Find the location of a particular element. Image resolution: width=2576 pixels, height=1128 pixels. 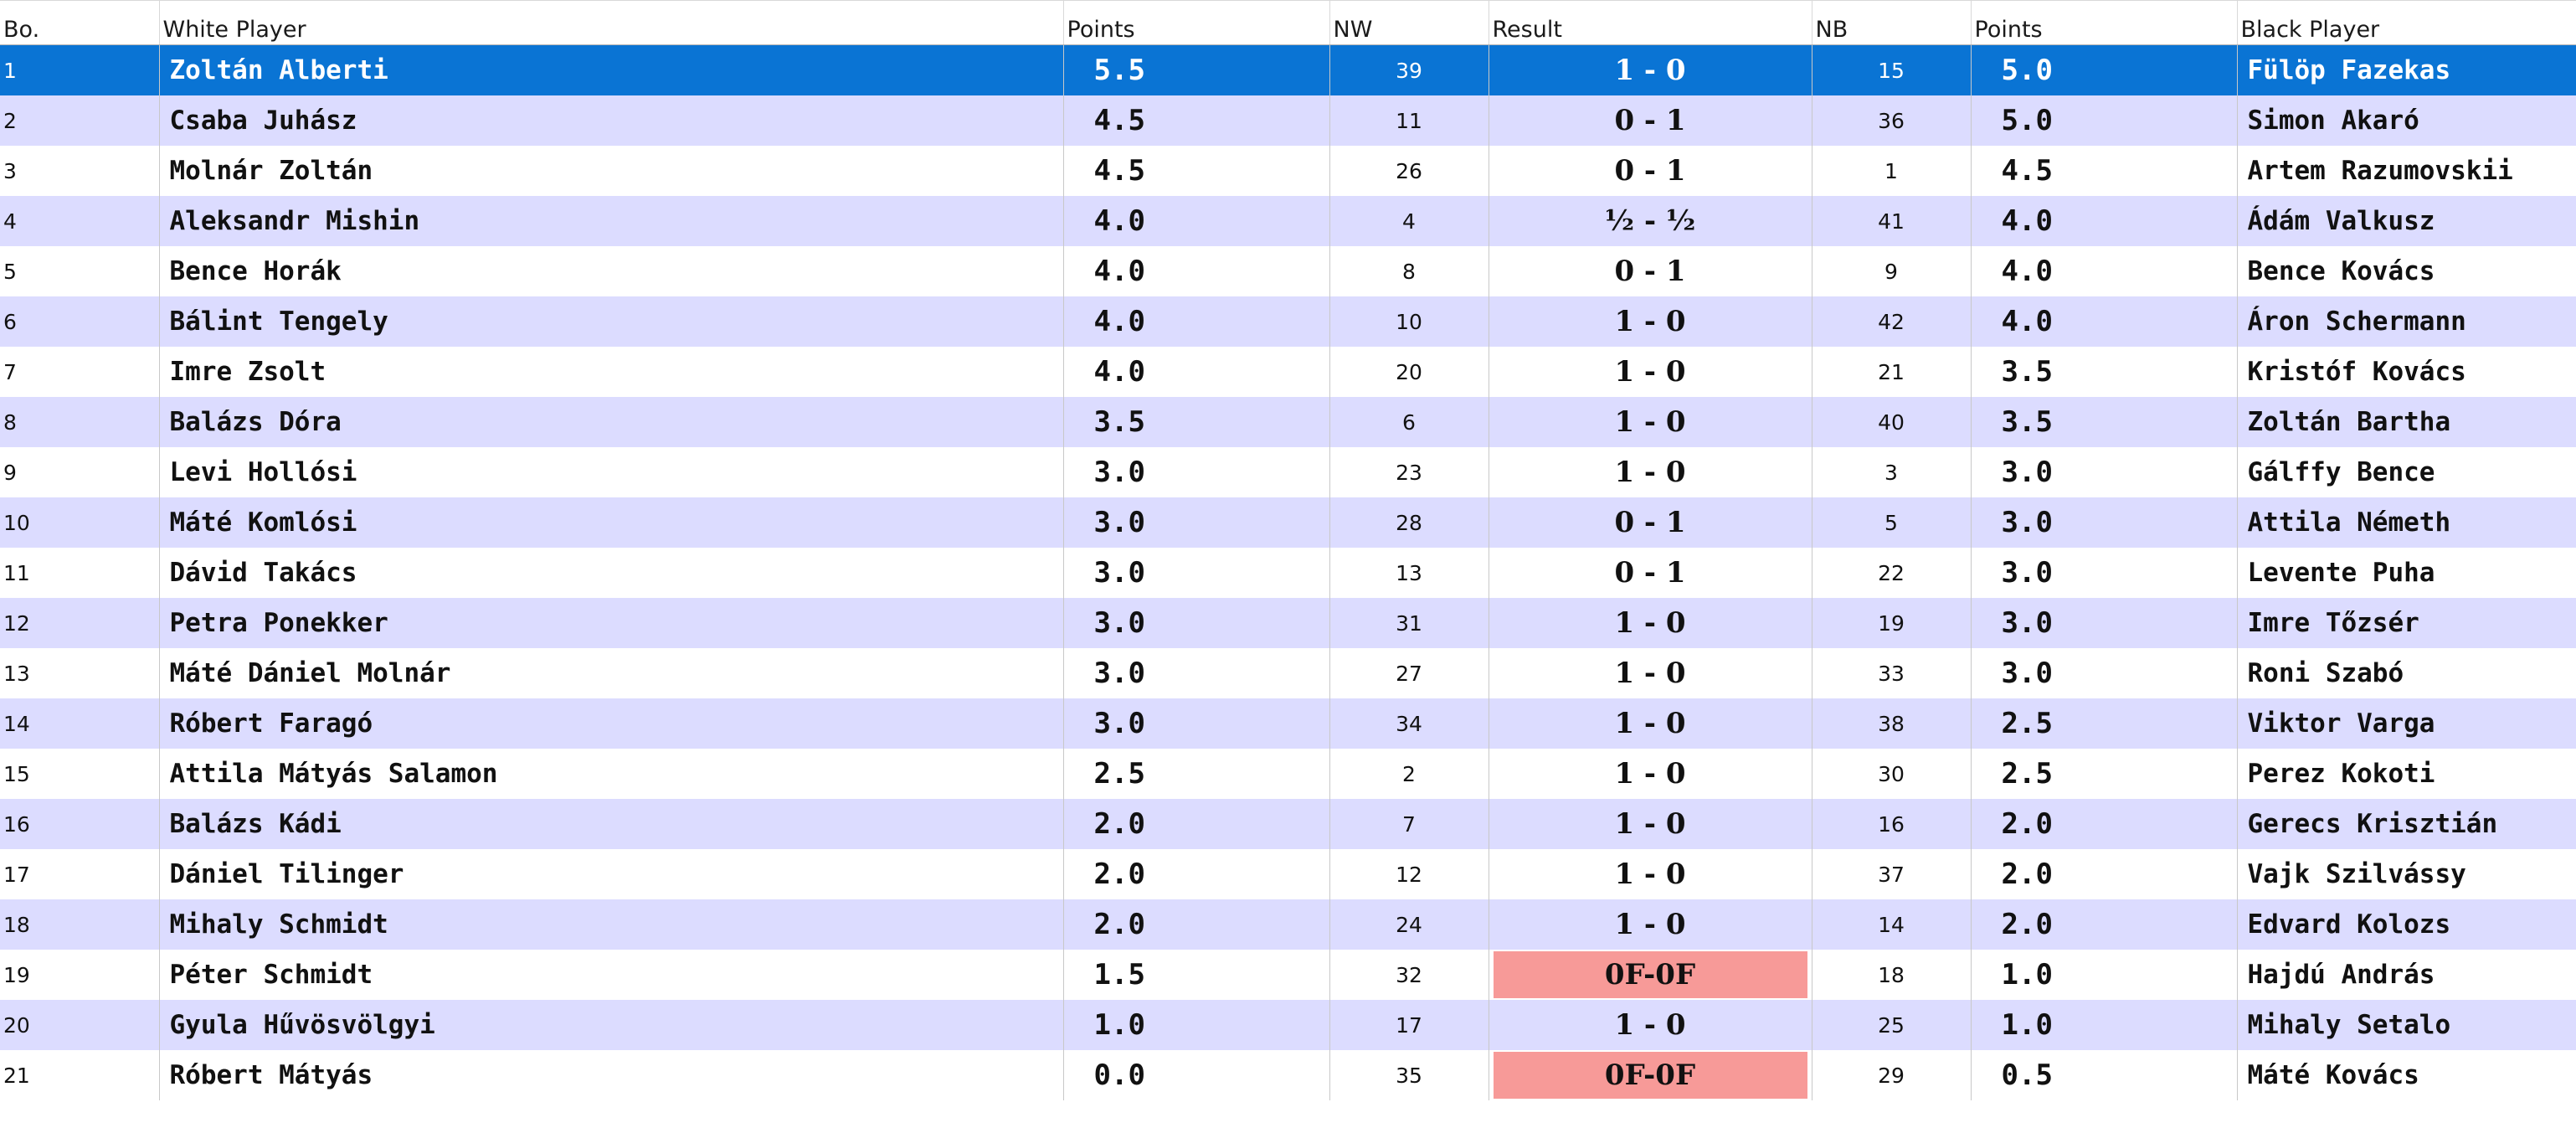

black-player-cell: Artem Razumovskii is located at coordinates (2406, 171).